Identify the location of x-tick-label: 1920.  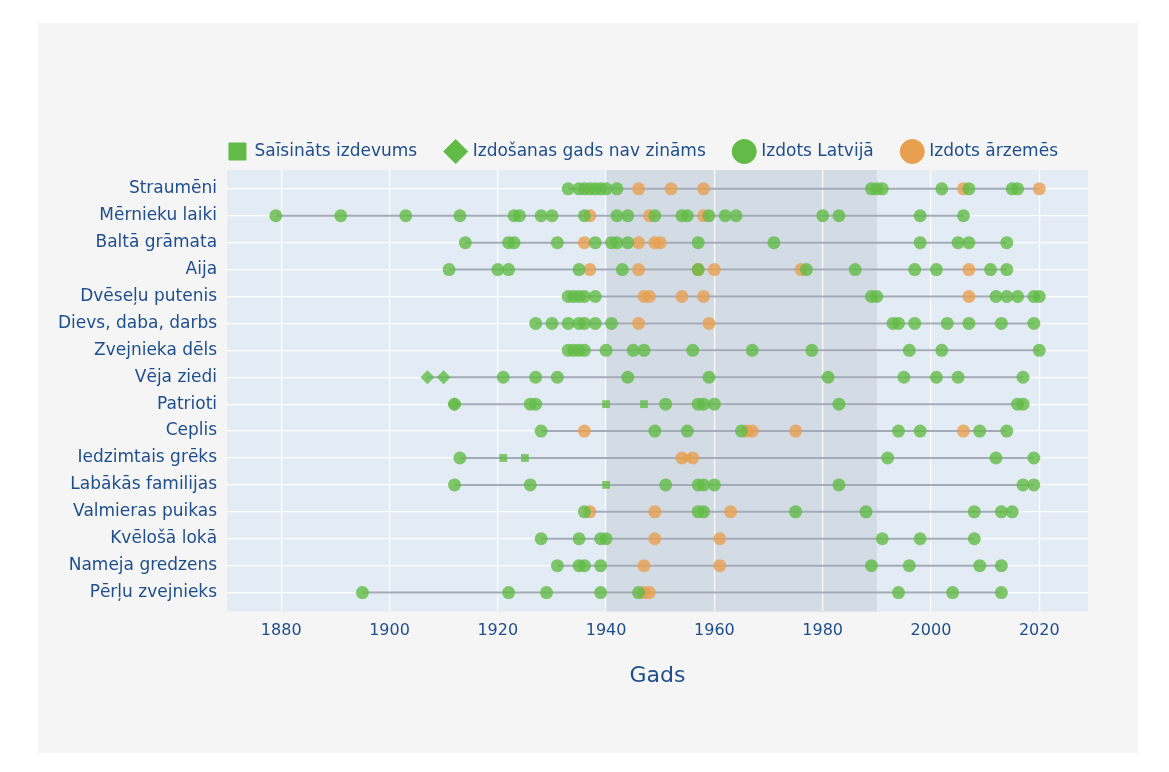
(498, 630).